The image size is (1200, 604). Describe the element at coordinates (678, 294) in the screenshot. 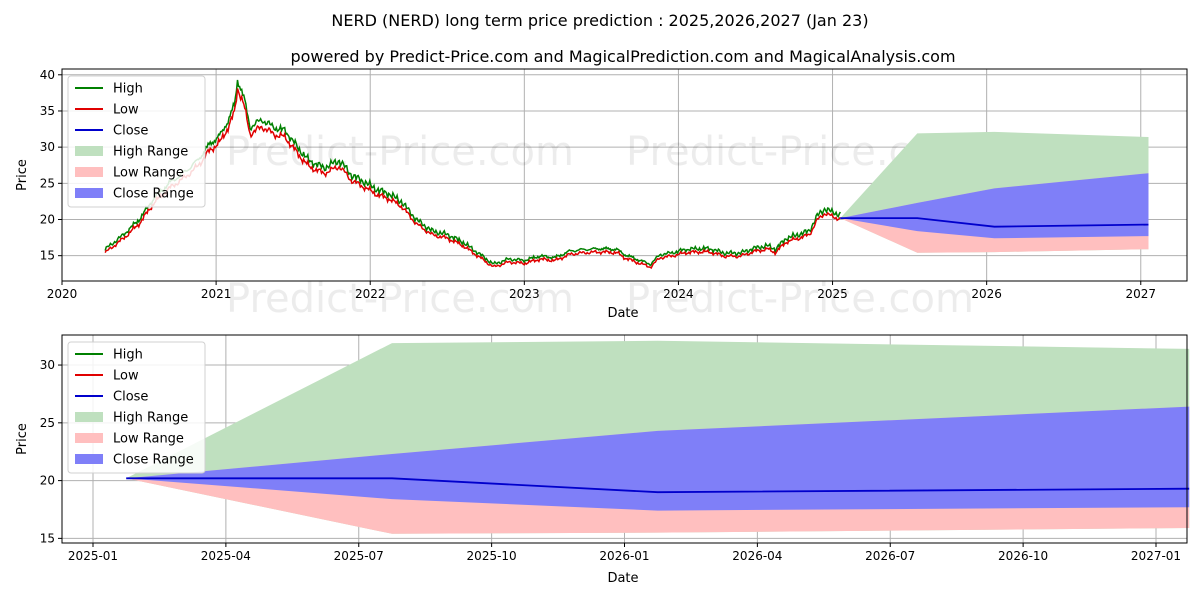

I see `x-tick-label: 2024` at that location.